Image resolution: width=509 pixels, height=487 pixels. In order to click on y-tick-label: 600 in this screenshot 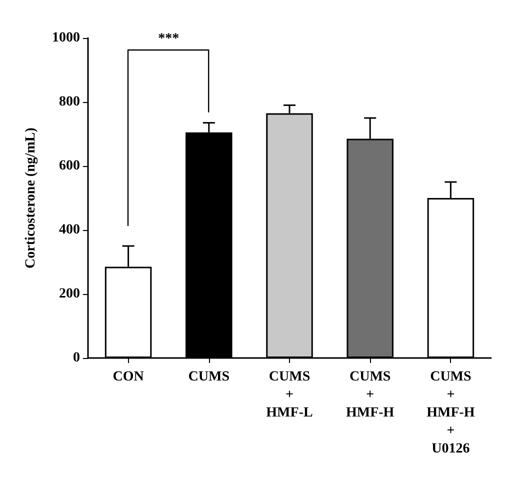, I will do `click(69, 166)`.